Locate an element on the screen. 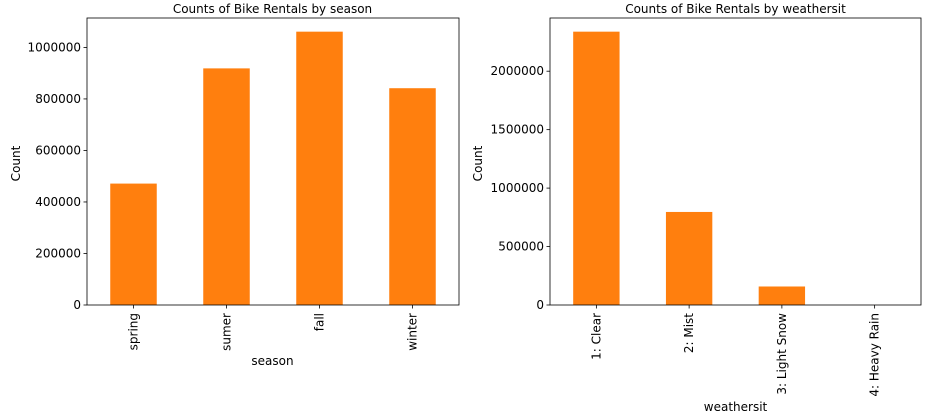 The height and width of the screenshot is (417, 939). x-tick-label: 3: Light Snow is located at coordinates (782, 354).